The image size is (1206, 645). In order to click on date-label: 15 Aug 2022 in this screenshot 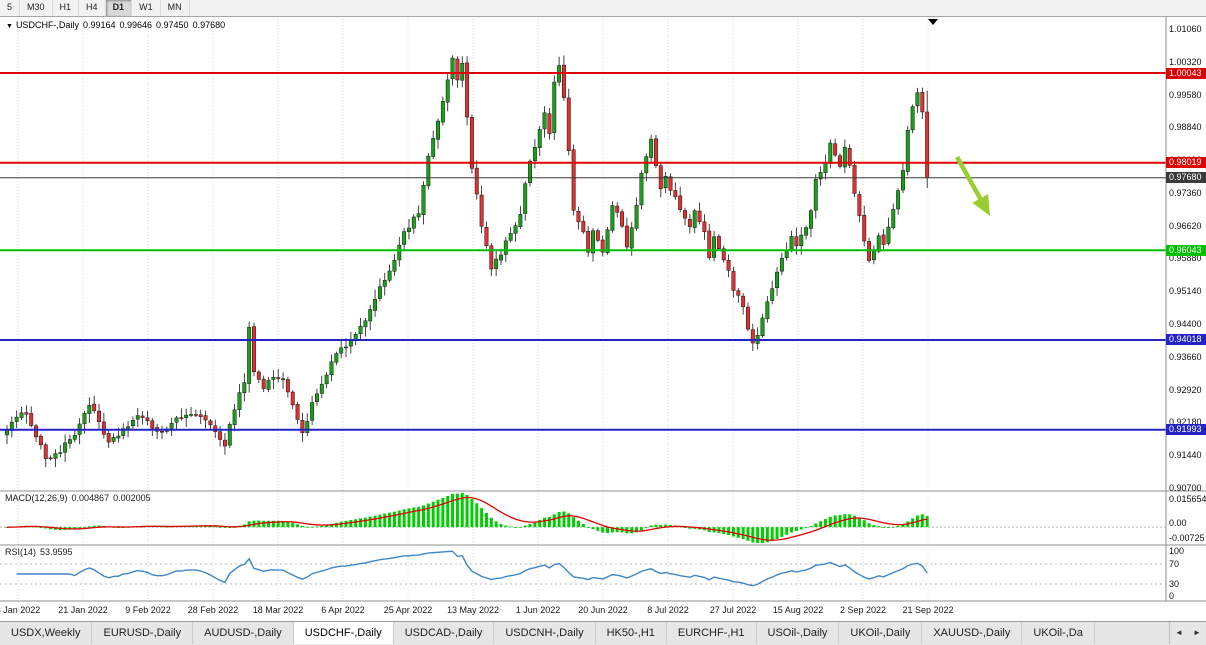, I will do `click(798, 610)`.